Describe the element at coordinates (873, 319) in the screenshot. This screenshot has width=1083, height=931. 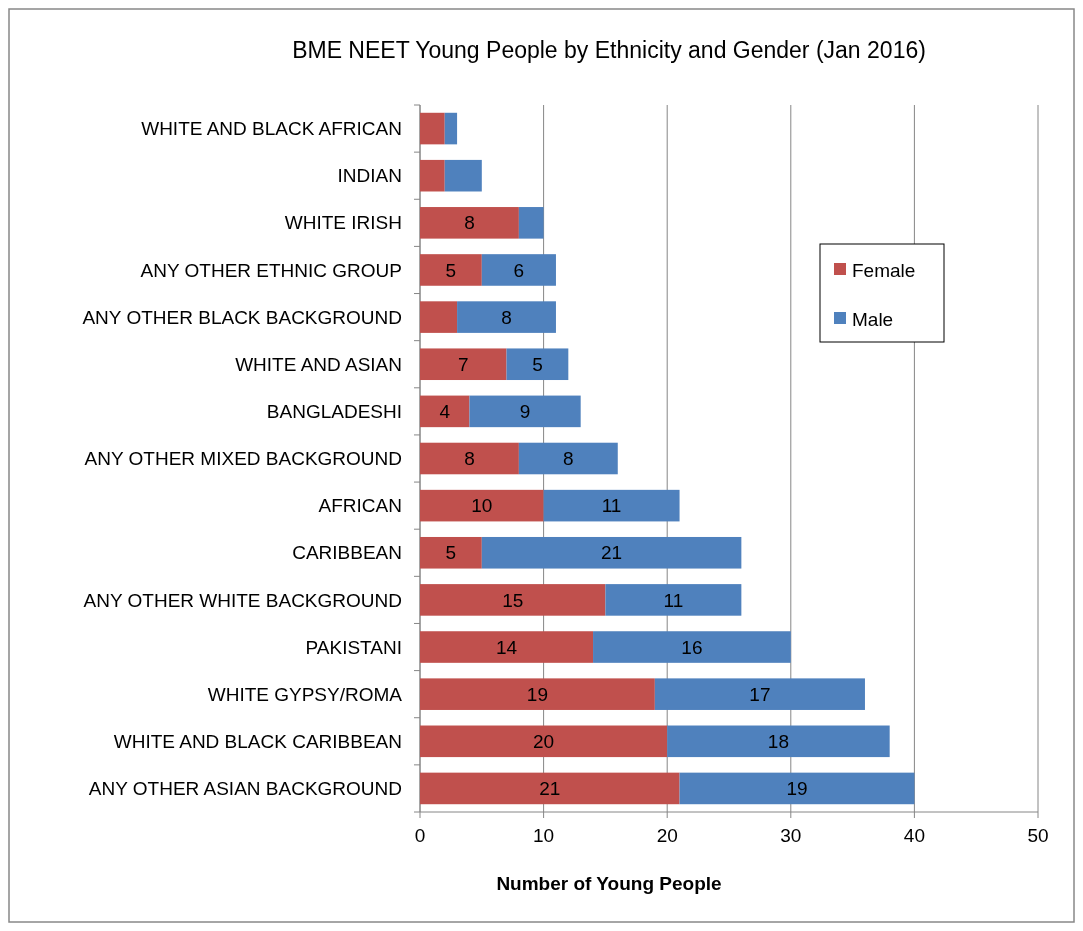
I see `legend-label: Male` at that location.